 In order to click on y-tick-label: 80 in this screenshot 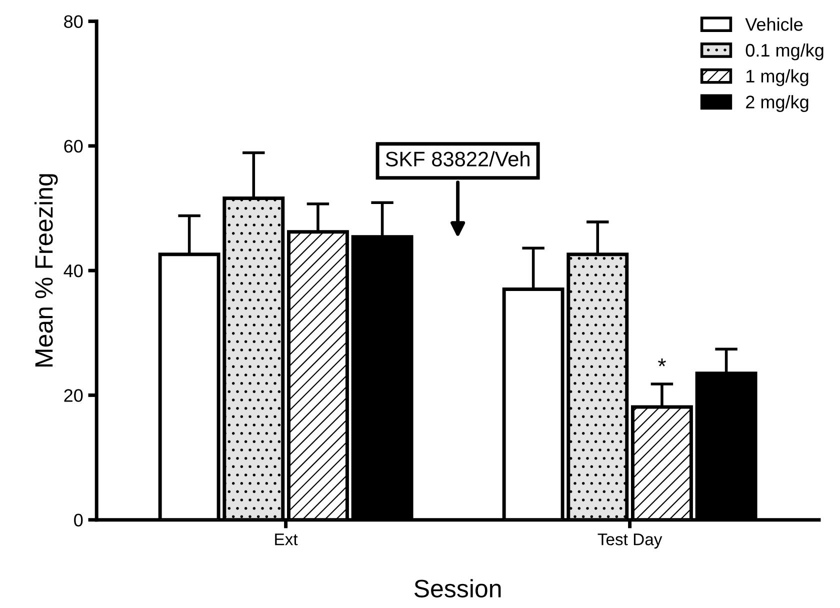, I will do `click(73, 21)`.